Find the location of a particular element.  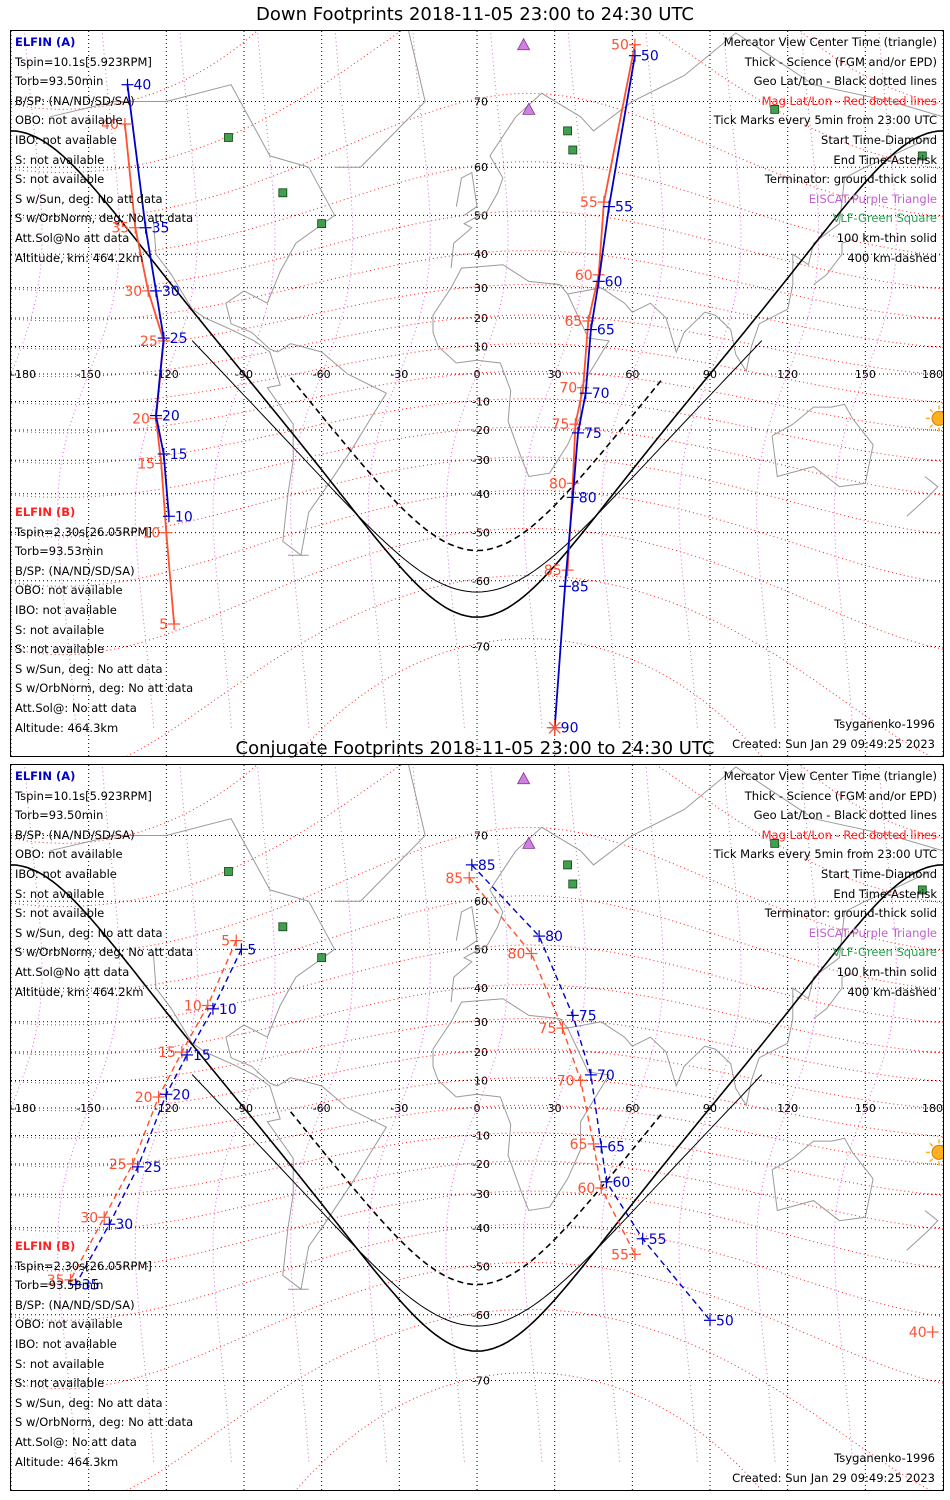

info-line: B/SP: (NA/ND/SD/SA) is located at coordinates (75, 100).